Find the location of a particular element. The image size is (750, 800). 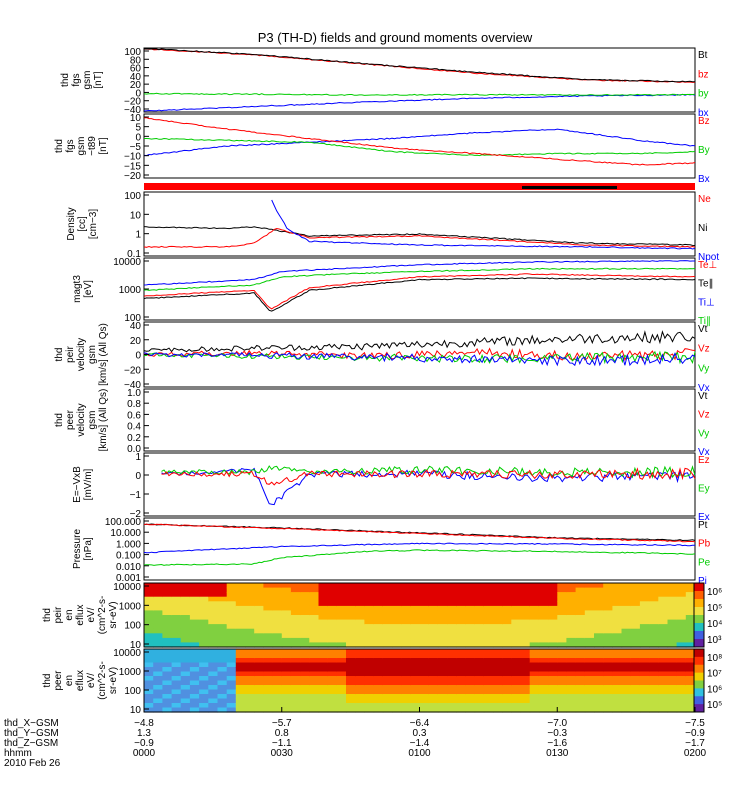

status-bar-marker is located at coordinates (569, 187).